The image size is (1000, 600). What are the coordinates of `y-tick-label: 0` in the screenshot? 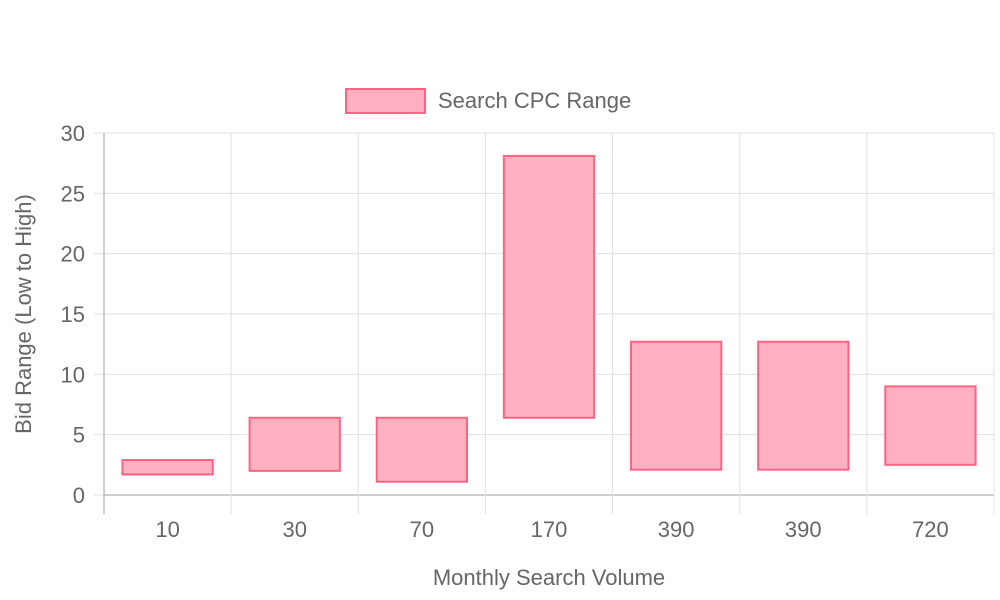 It's located at (79, 495).